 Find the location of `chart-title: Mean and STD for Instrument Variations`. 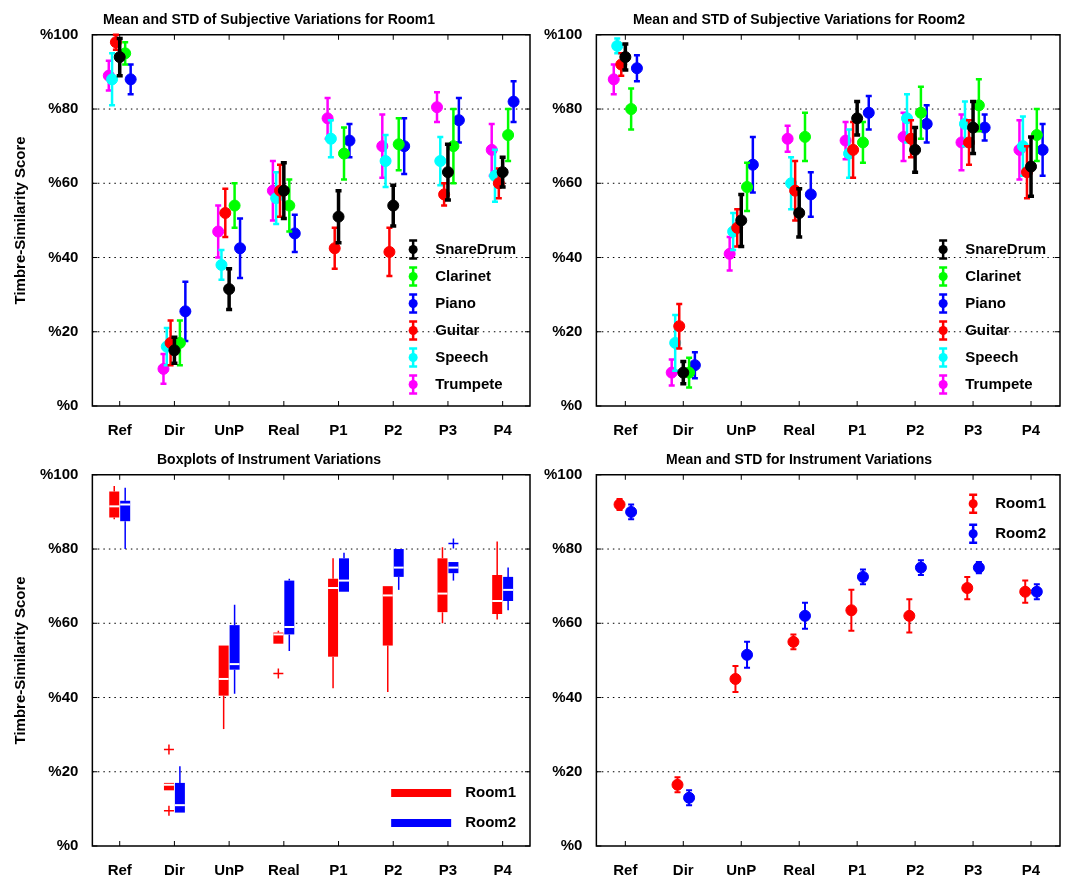

chart-title: Mean and STD for Instrument Variations is located at coordinates (799, 459).